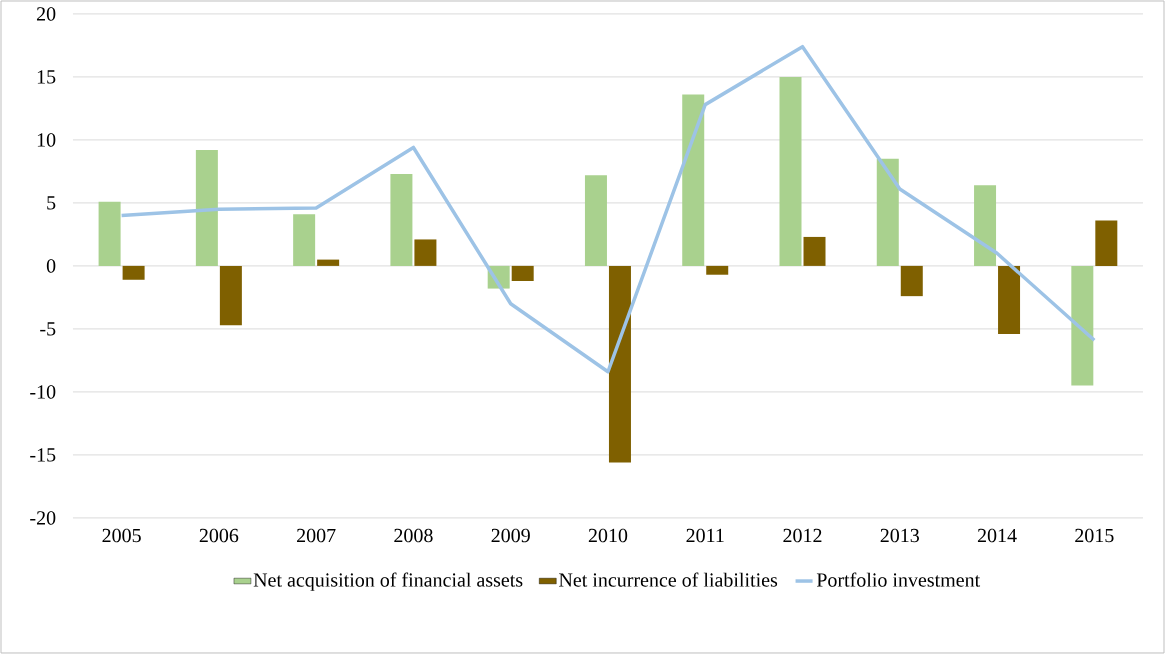  What do you see at coordinates (46, 140) in the screenshot?
I see `y-tick-label: 10` at bounding box center [46, 140].